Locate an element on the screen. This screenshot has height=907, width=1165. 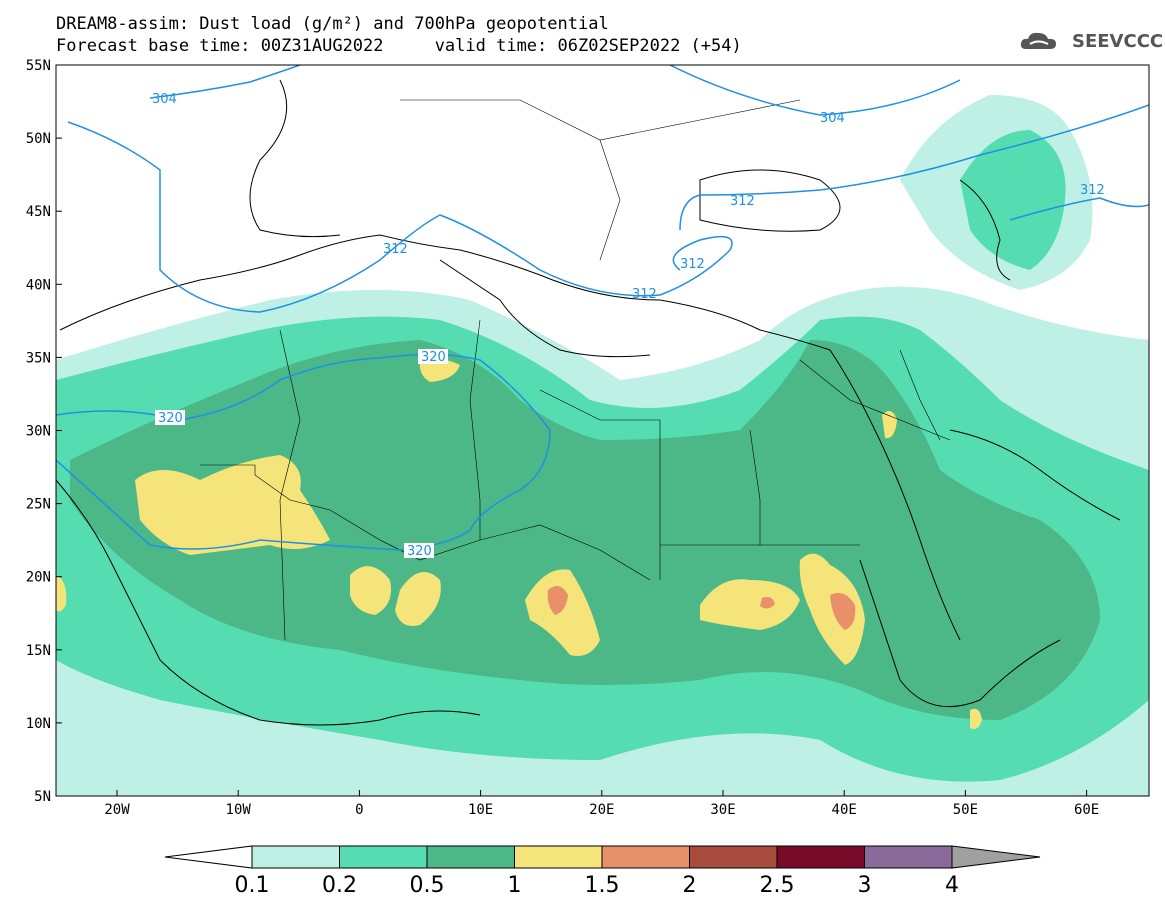
latitude-tick-label: 35N is located at coordinates (38, 358).